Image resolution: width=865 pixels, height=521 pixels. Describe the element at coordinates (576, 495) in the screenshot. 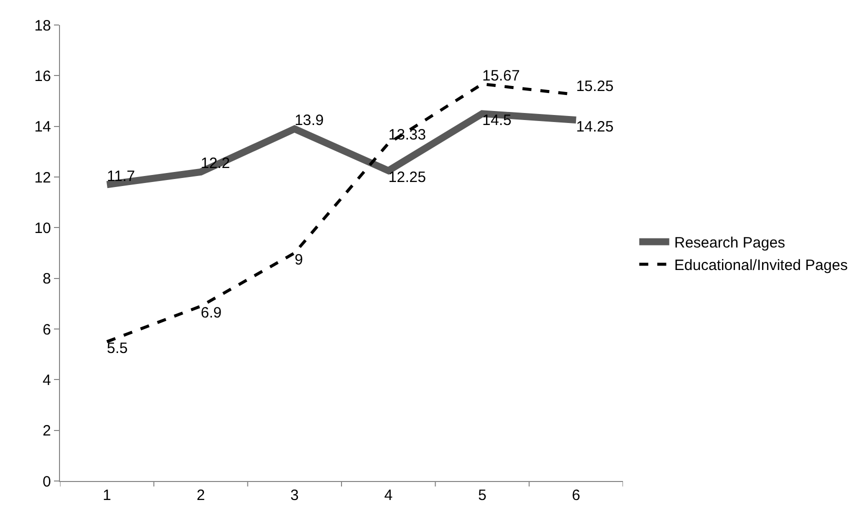

I see `x-tick-label: 6` at that location.